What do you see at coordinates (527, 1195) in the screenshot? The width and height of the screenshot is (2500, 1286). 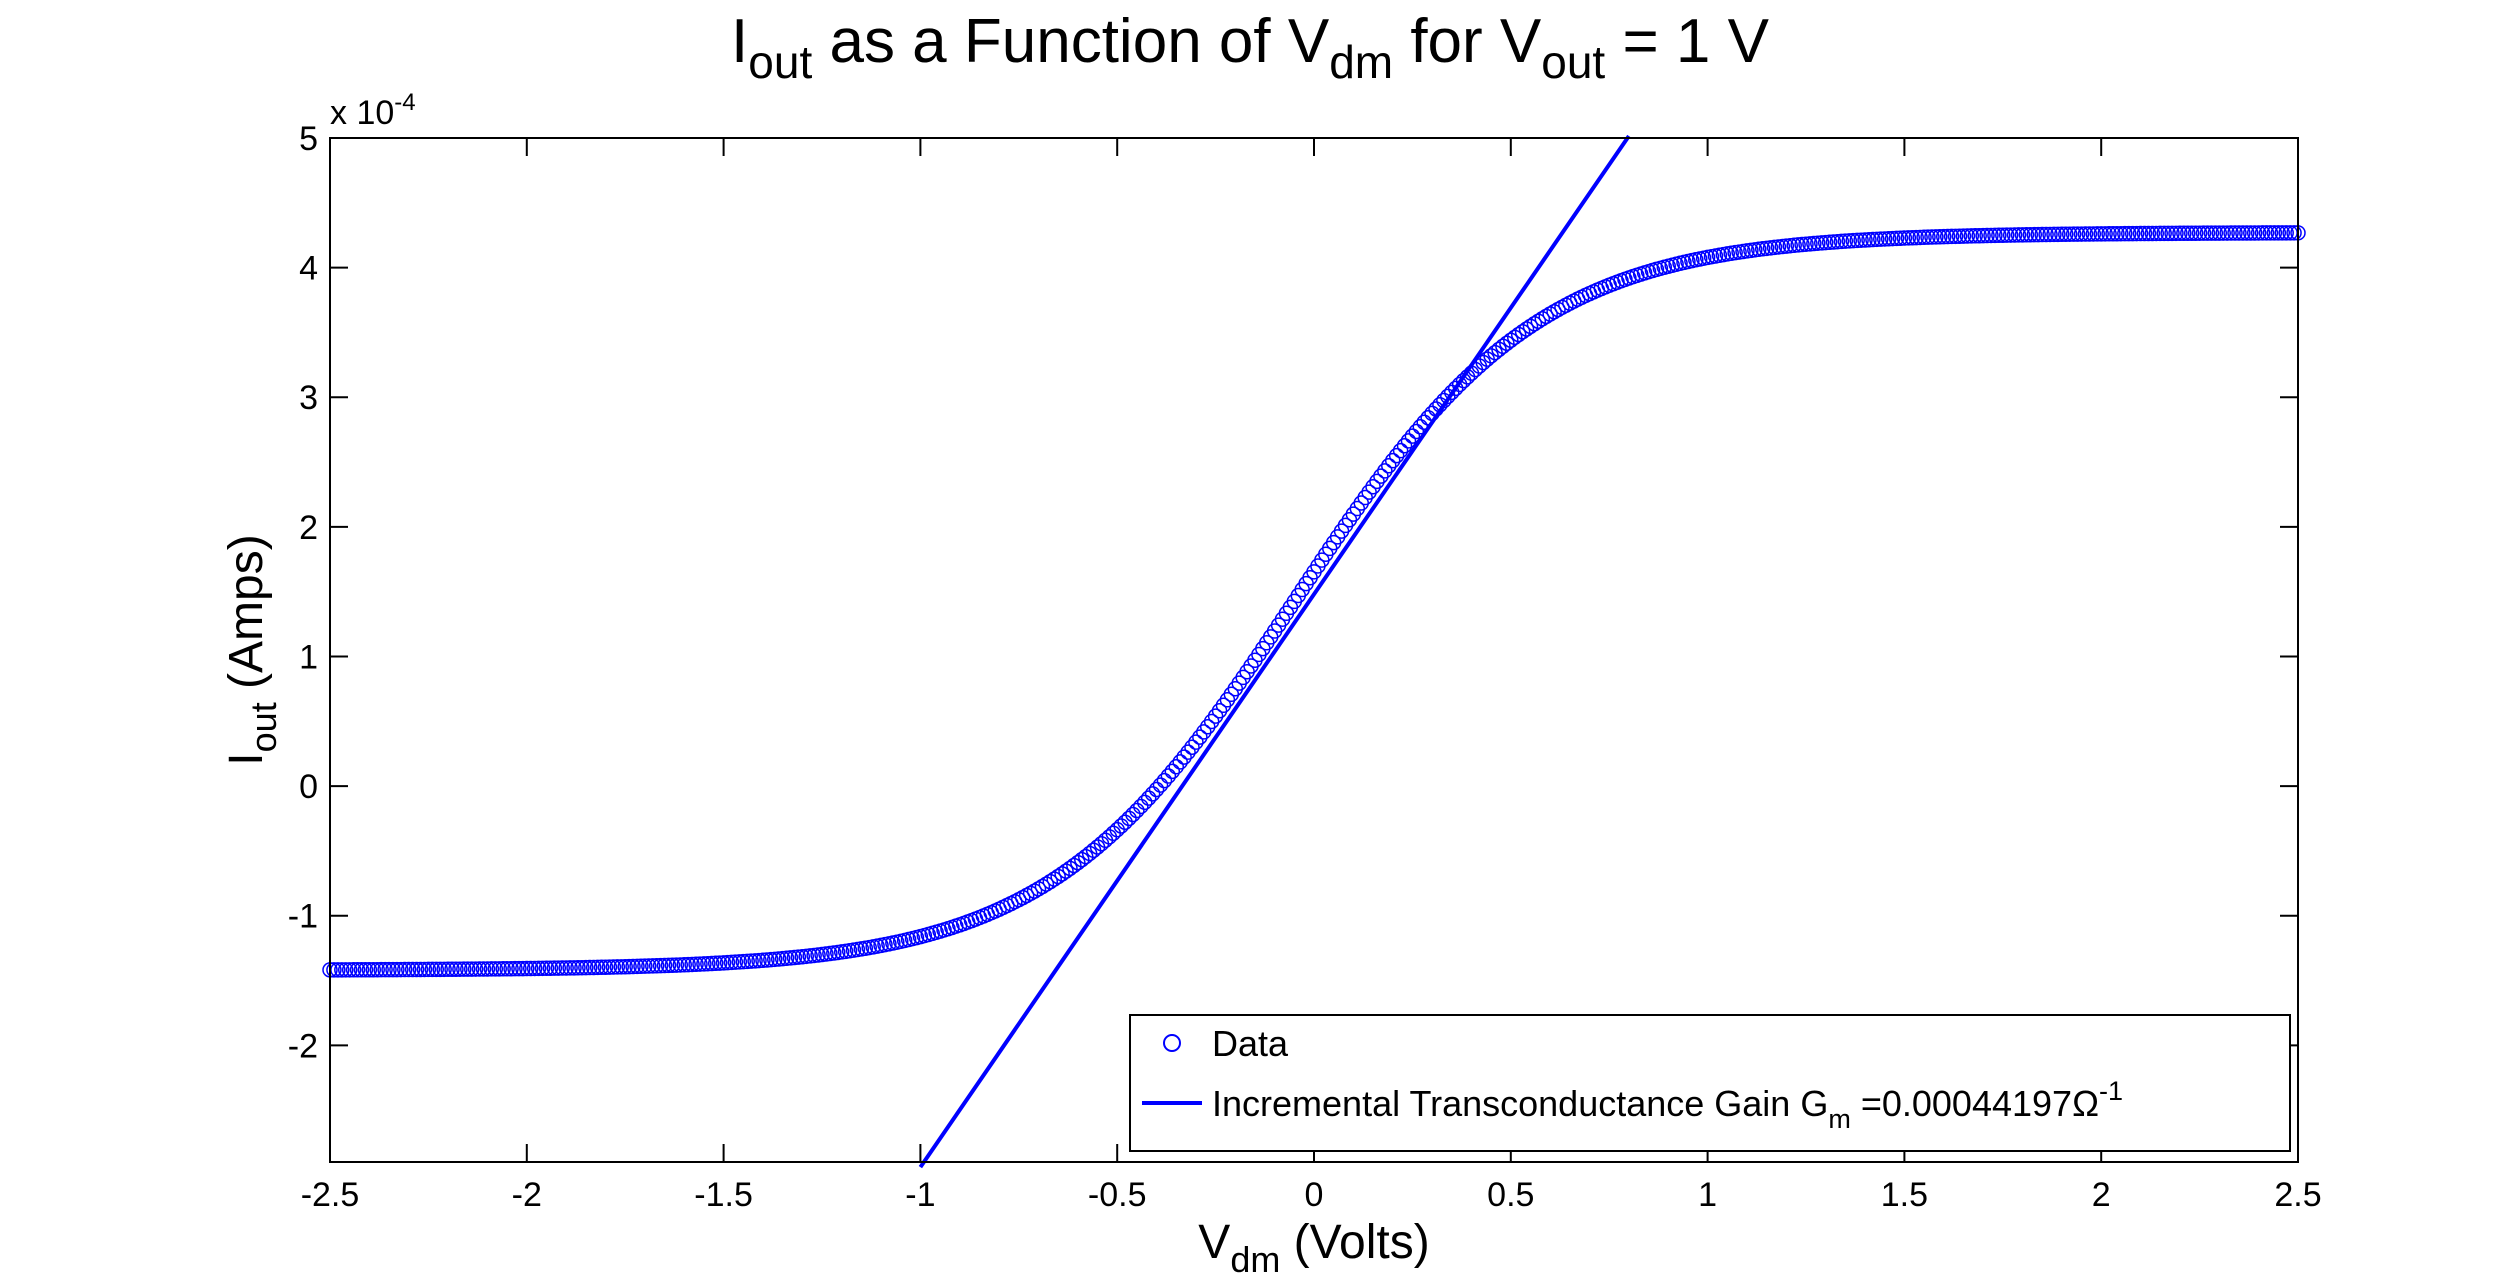 I see `x-tick-label: -2` at bounding box center [527, 1195].